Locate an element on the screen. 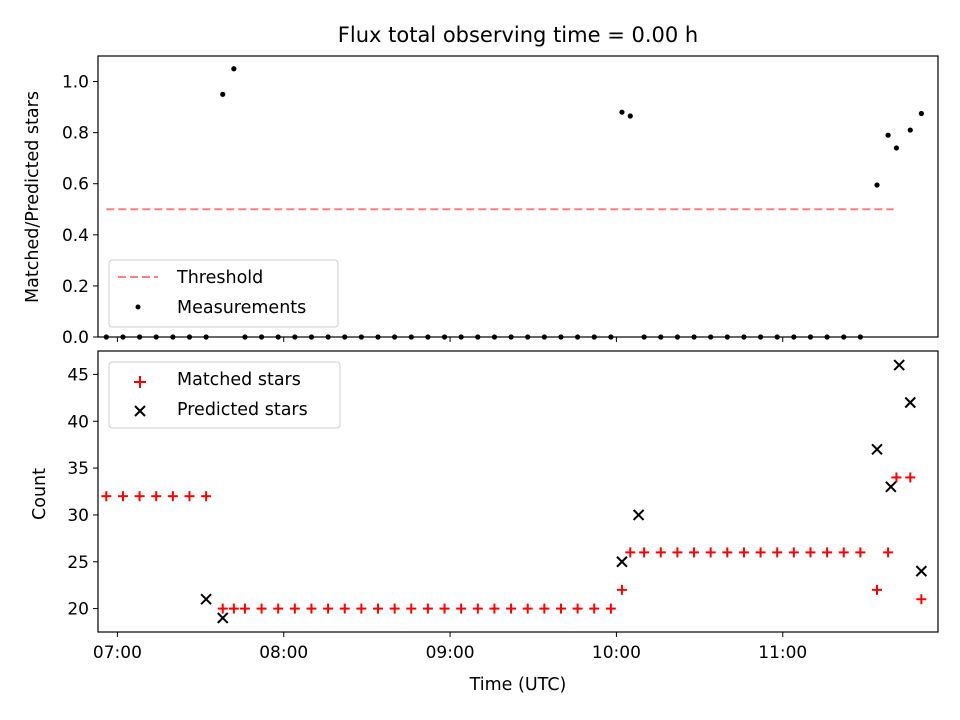 This screenshot has width=960, height=720. top-legend-box is located at coordinates (223, 293).